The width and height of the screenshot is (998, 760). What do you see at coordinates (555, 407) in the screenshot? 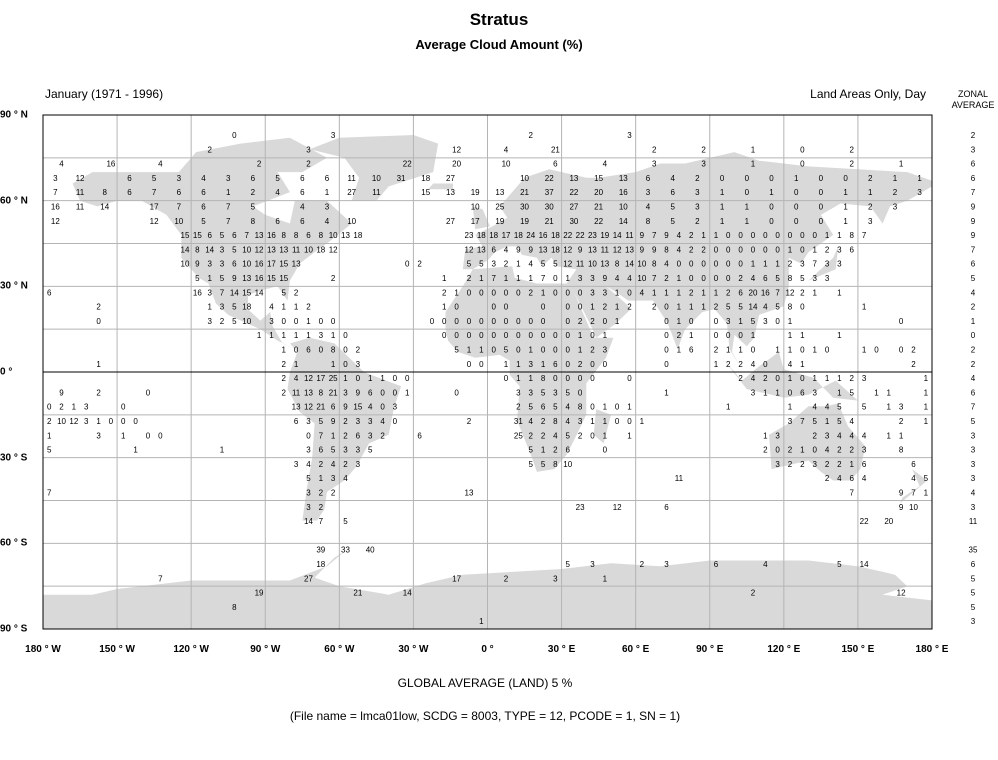
I see `cell-value: 5` at bounding box center [555, 407].